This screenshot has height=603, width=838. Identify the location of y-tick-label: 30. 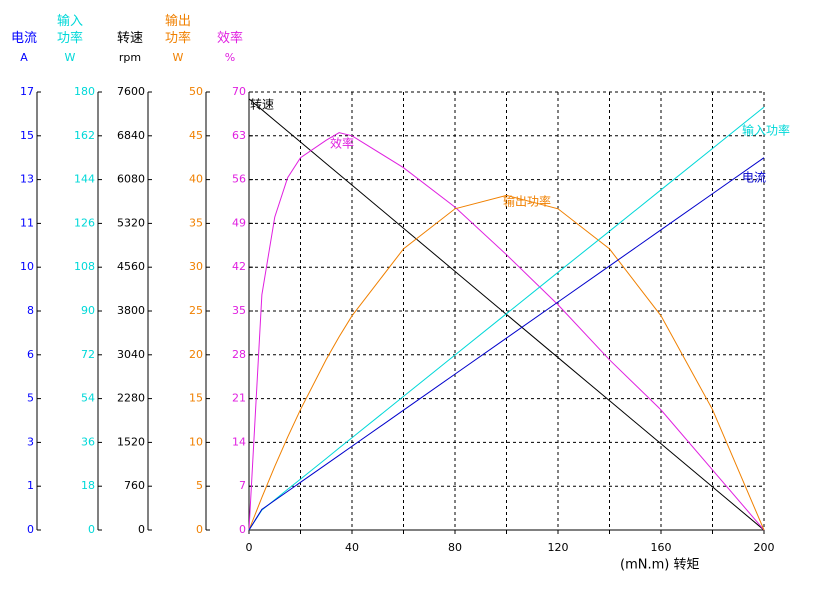
(196, 266).